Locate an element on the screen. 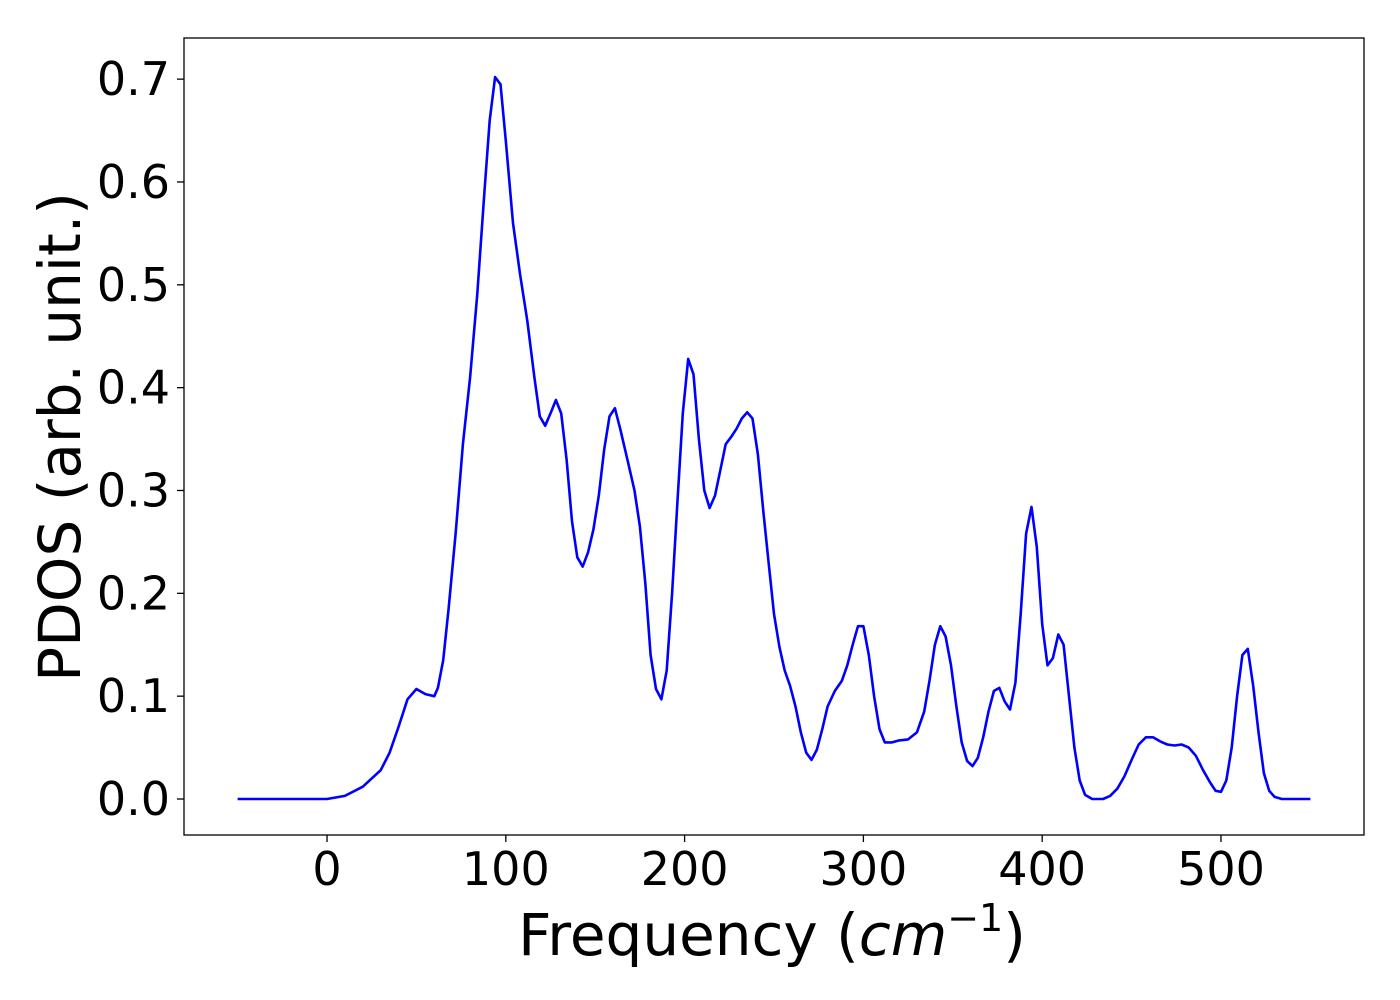 The height and width of the screenshot is (1000, 1400). y-tick-label: 0.7 is located at coordinates (133, 79).